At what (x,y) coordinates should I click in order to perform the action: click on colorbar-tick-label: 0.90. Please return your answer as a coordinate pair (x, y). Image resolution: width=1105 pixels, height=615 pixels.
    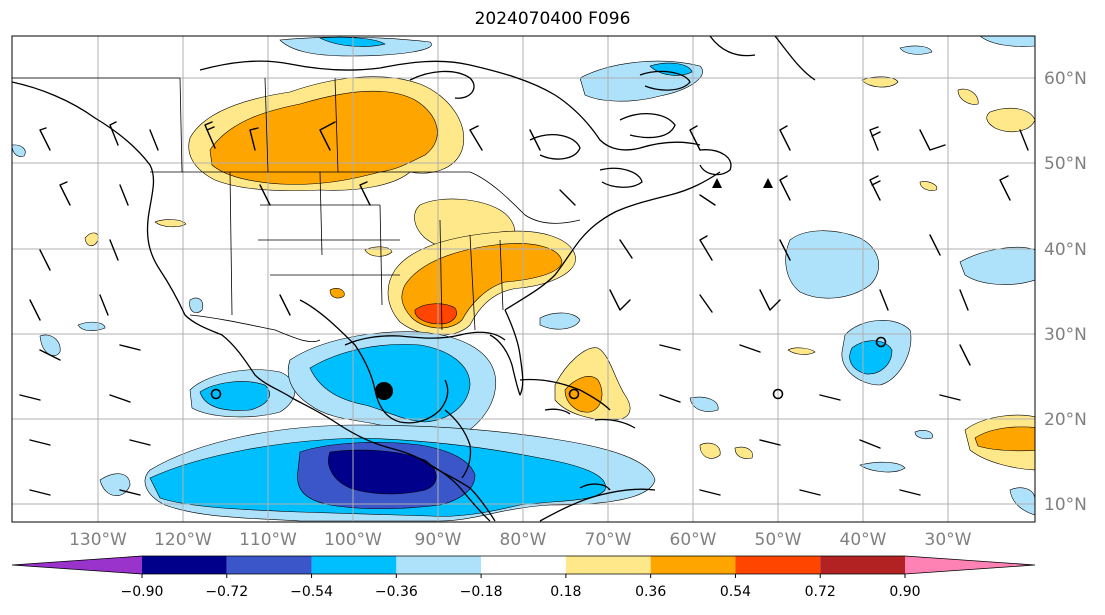
    Looking at the image, I should click on (904, 592).